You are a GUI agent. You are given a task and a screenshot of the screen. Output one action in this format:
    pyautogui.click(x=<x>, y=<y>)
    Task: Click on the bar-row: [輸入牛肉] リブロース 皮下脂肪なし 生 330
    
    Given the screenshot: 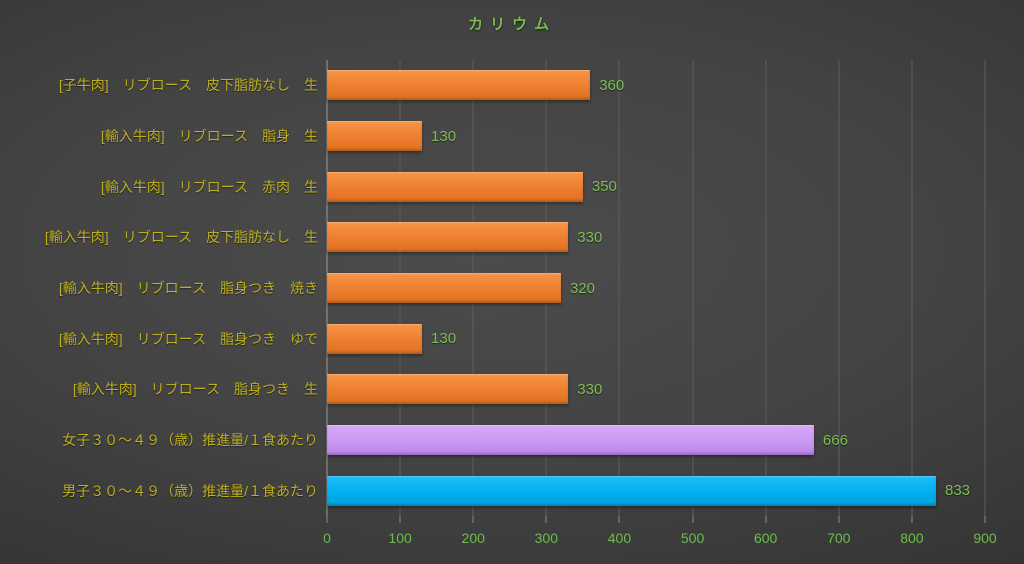 What is the action you would take?
    pyautogui.click(x=492, y=237)
    